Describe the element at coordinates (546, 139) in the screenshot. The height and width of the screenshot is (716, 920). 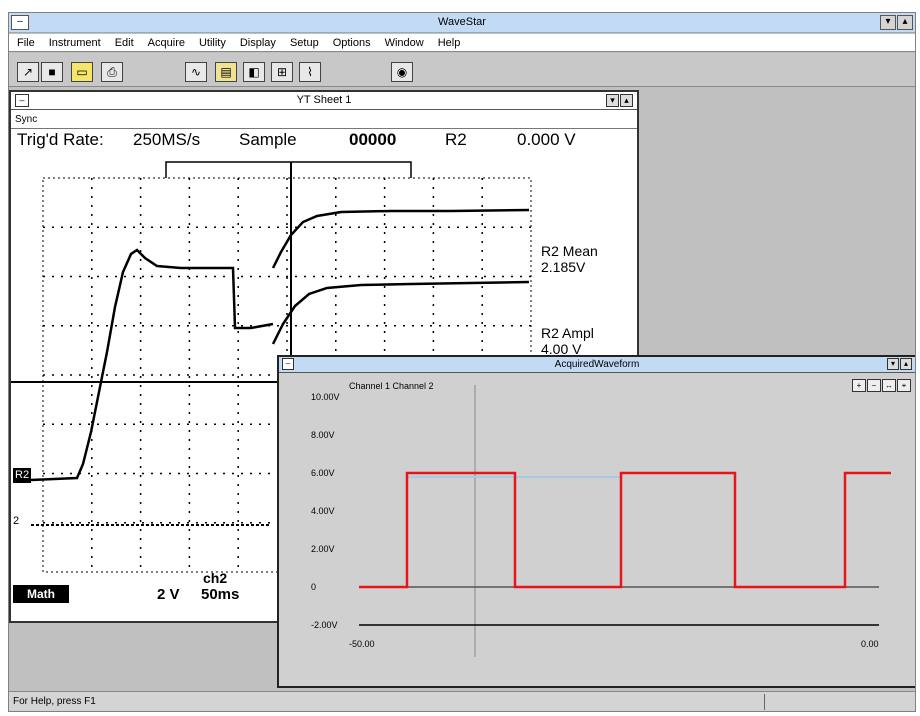
I see `channel-value: 0.000 V` at that location.